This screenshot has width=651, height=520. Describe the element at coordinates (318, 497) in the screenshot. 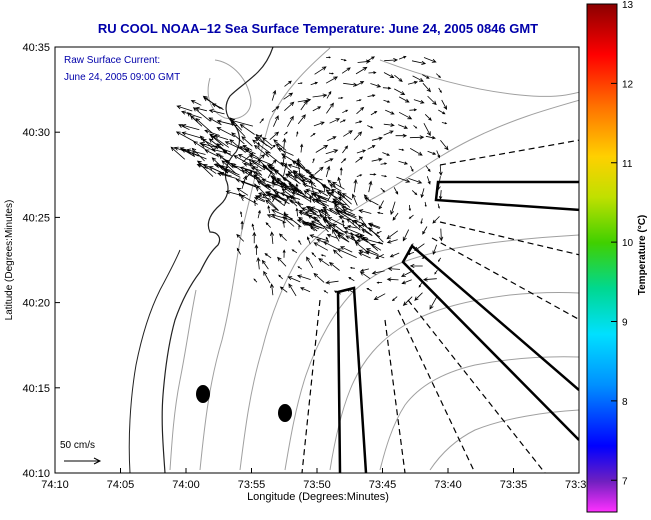

I see `x-axis-label: Longitude (Degrees:Minutes)` at that location.